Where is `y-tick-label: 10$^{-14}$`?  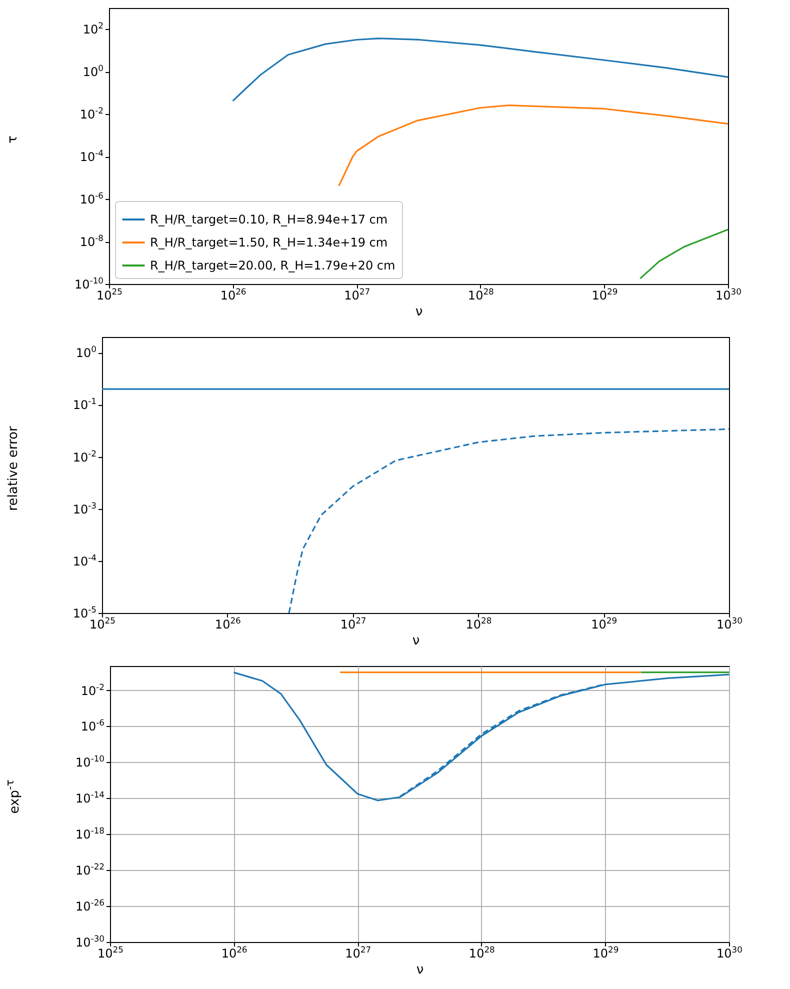
y-tick-label: 10$^{-14}$ is located at coordinates (90, 798).